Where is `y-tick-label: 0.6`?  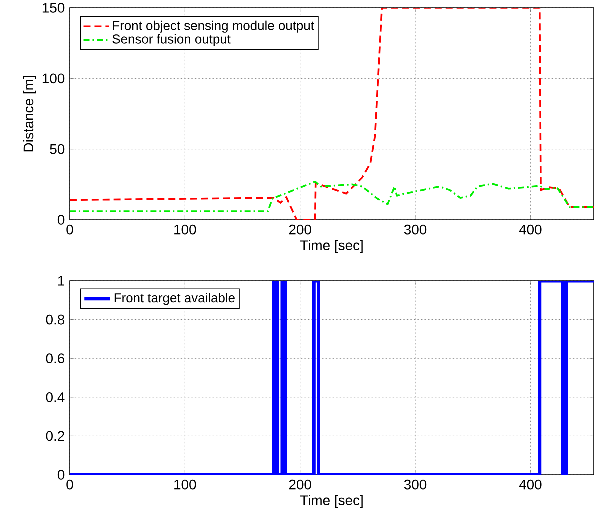 y-tick-label: 0.6 is located at coordinates (55, 359).